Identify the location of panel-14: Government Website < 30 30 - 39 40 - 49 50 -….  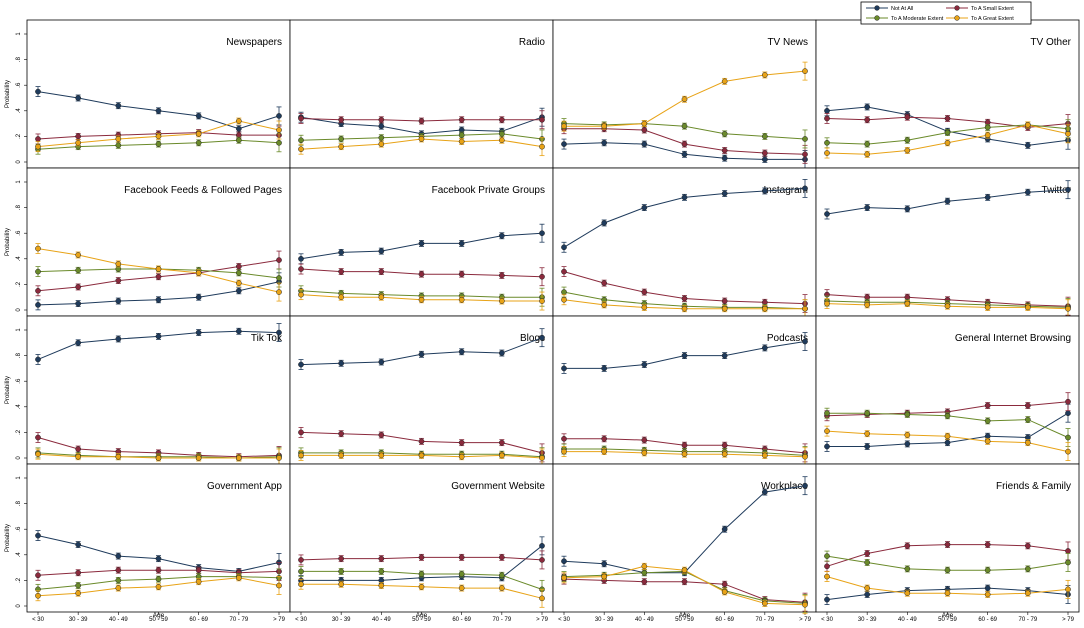
(421, 543).